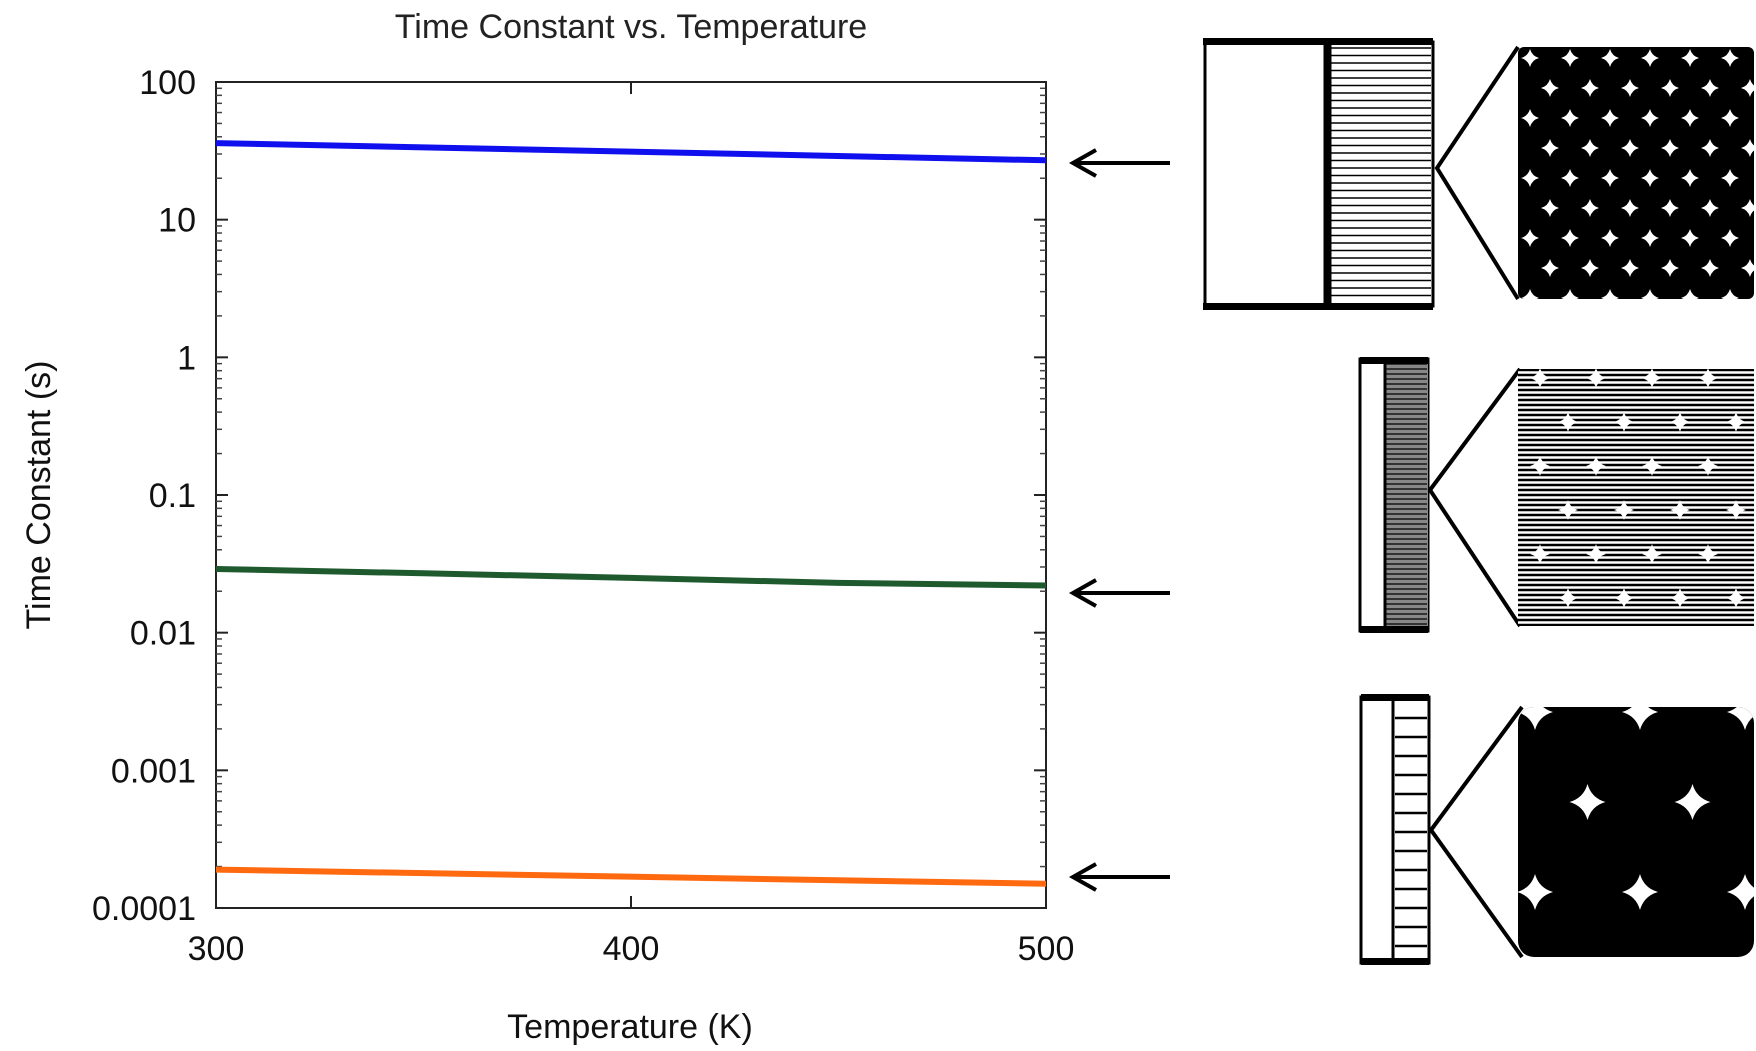 Image resolution: width=1756 pixels, height=1051 pixels. Describe the element at coordinates (1046, 949) in the screenshot. I see `x-tick-label: 500` at that location.